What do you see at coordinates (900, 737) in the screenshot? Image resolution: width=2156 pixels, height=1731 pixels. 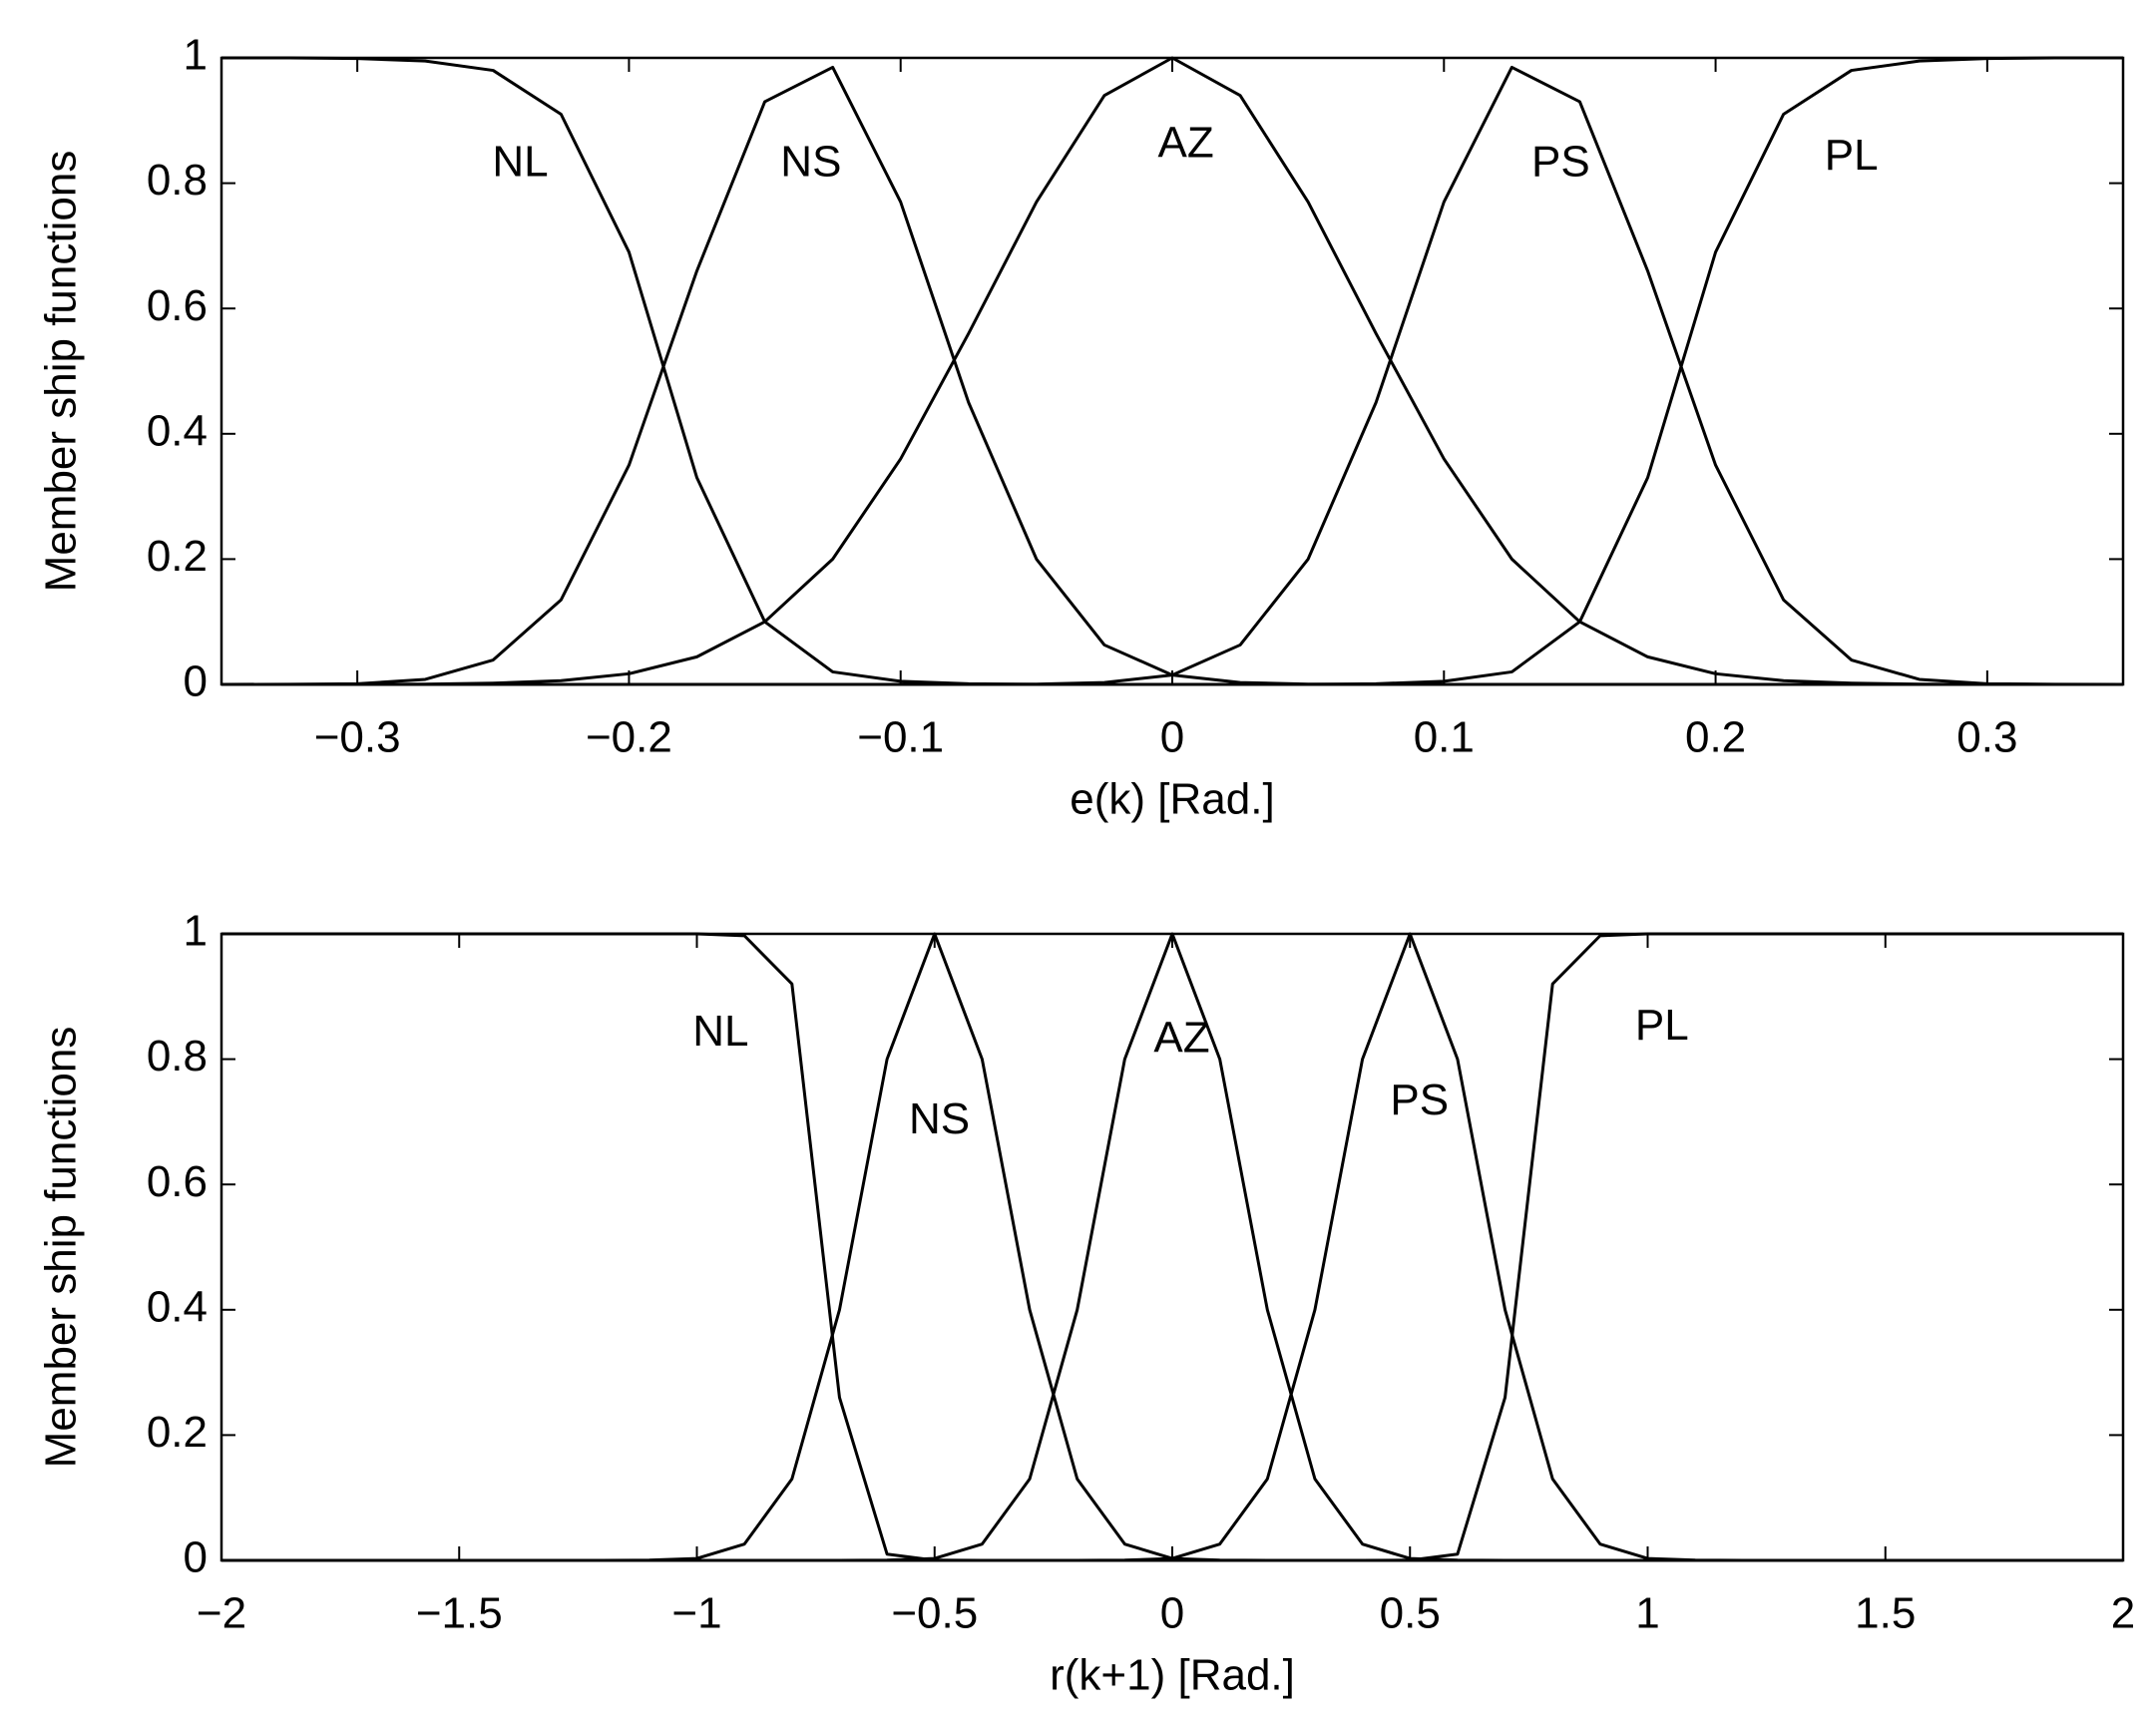 I see `x-tick-label: −0.1` at bounding box center [900, 737].